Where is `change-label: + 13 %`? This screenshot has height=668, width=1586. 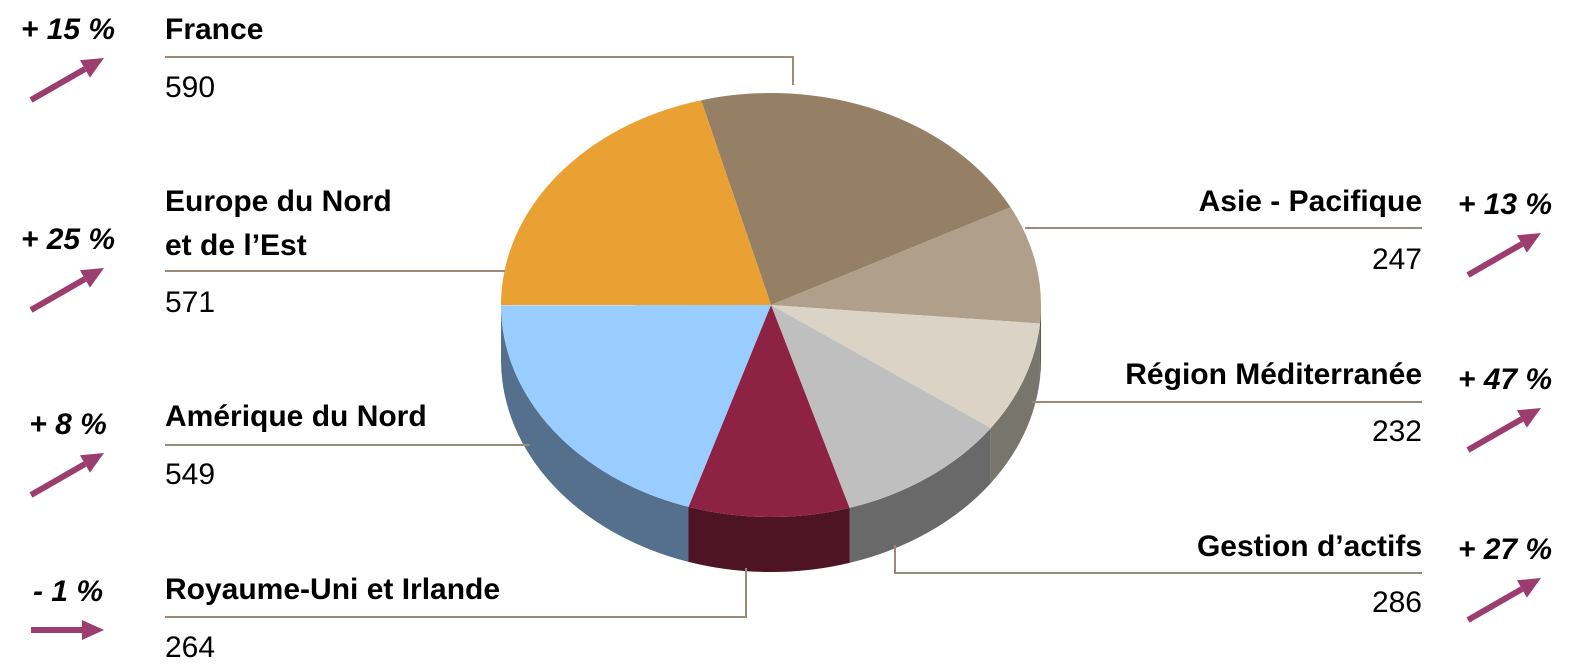
change-label: + 13 % is located at coordinates (1505, 204).